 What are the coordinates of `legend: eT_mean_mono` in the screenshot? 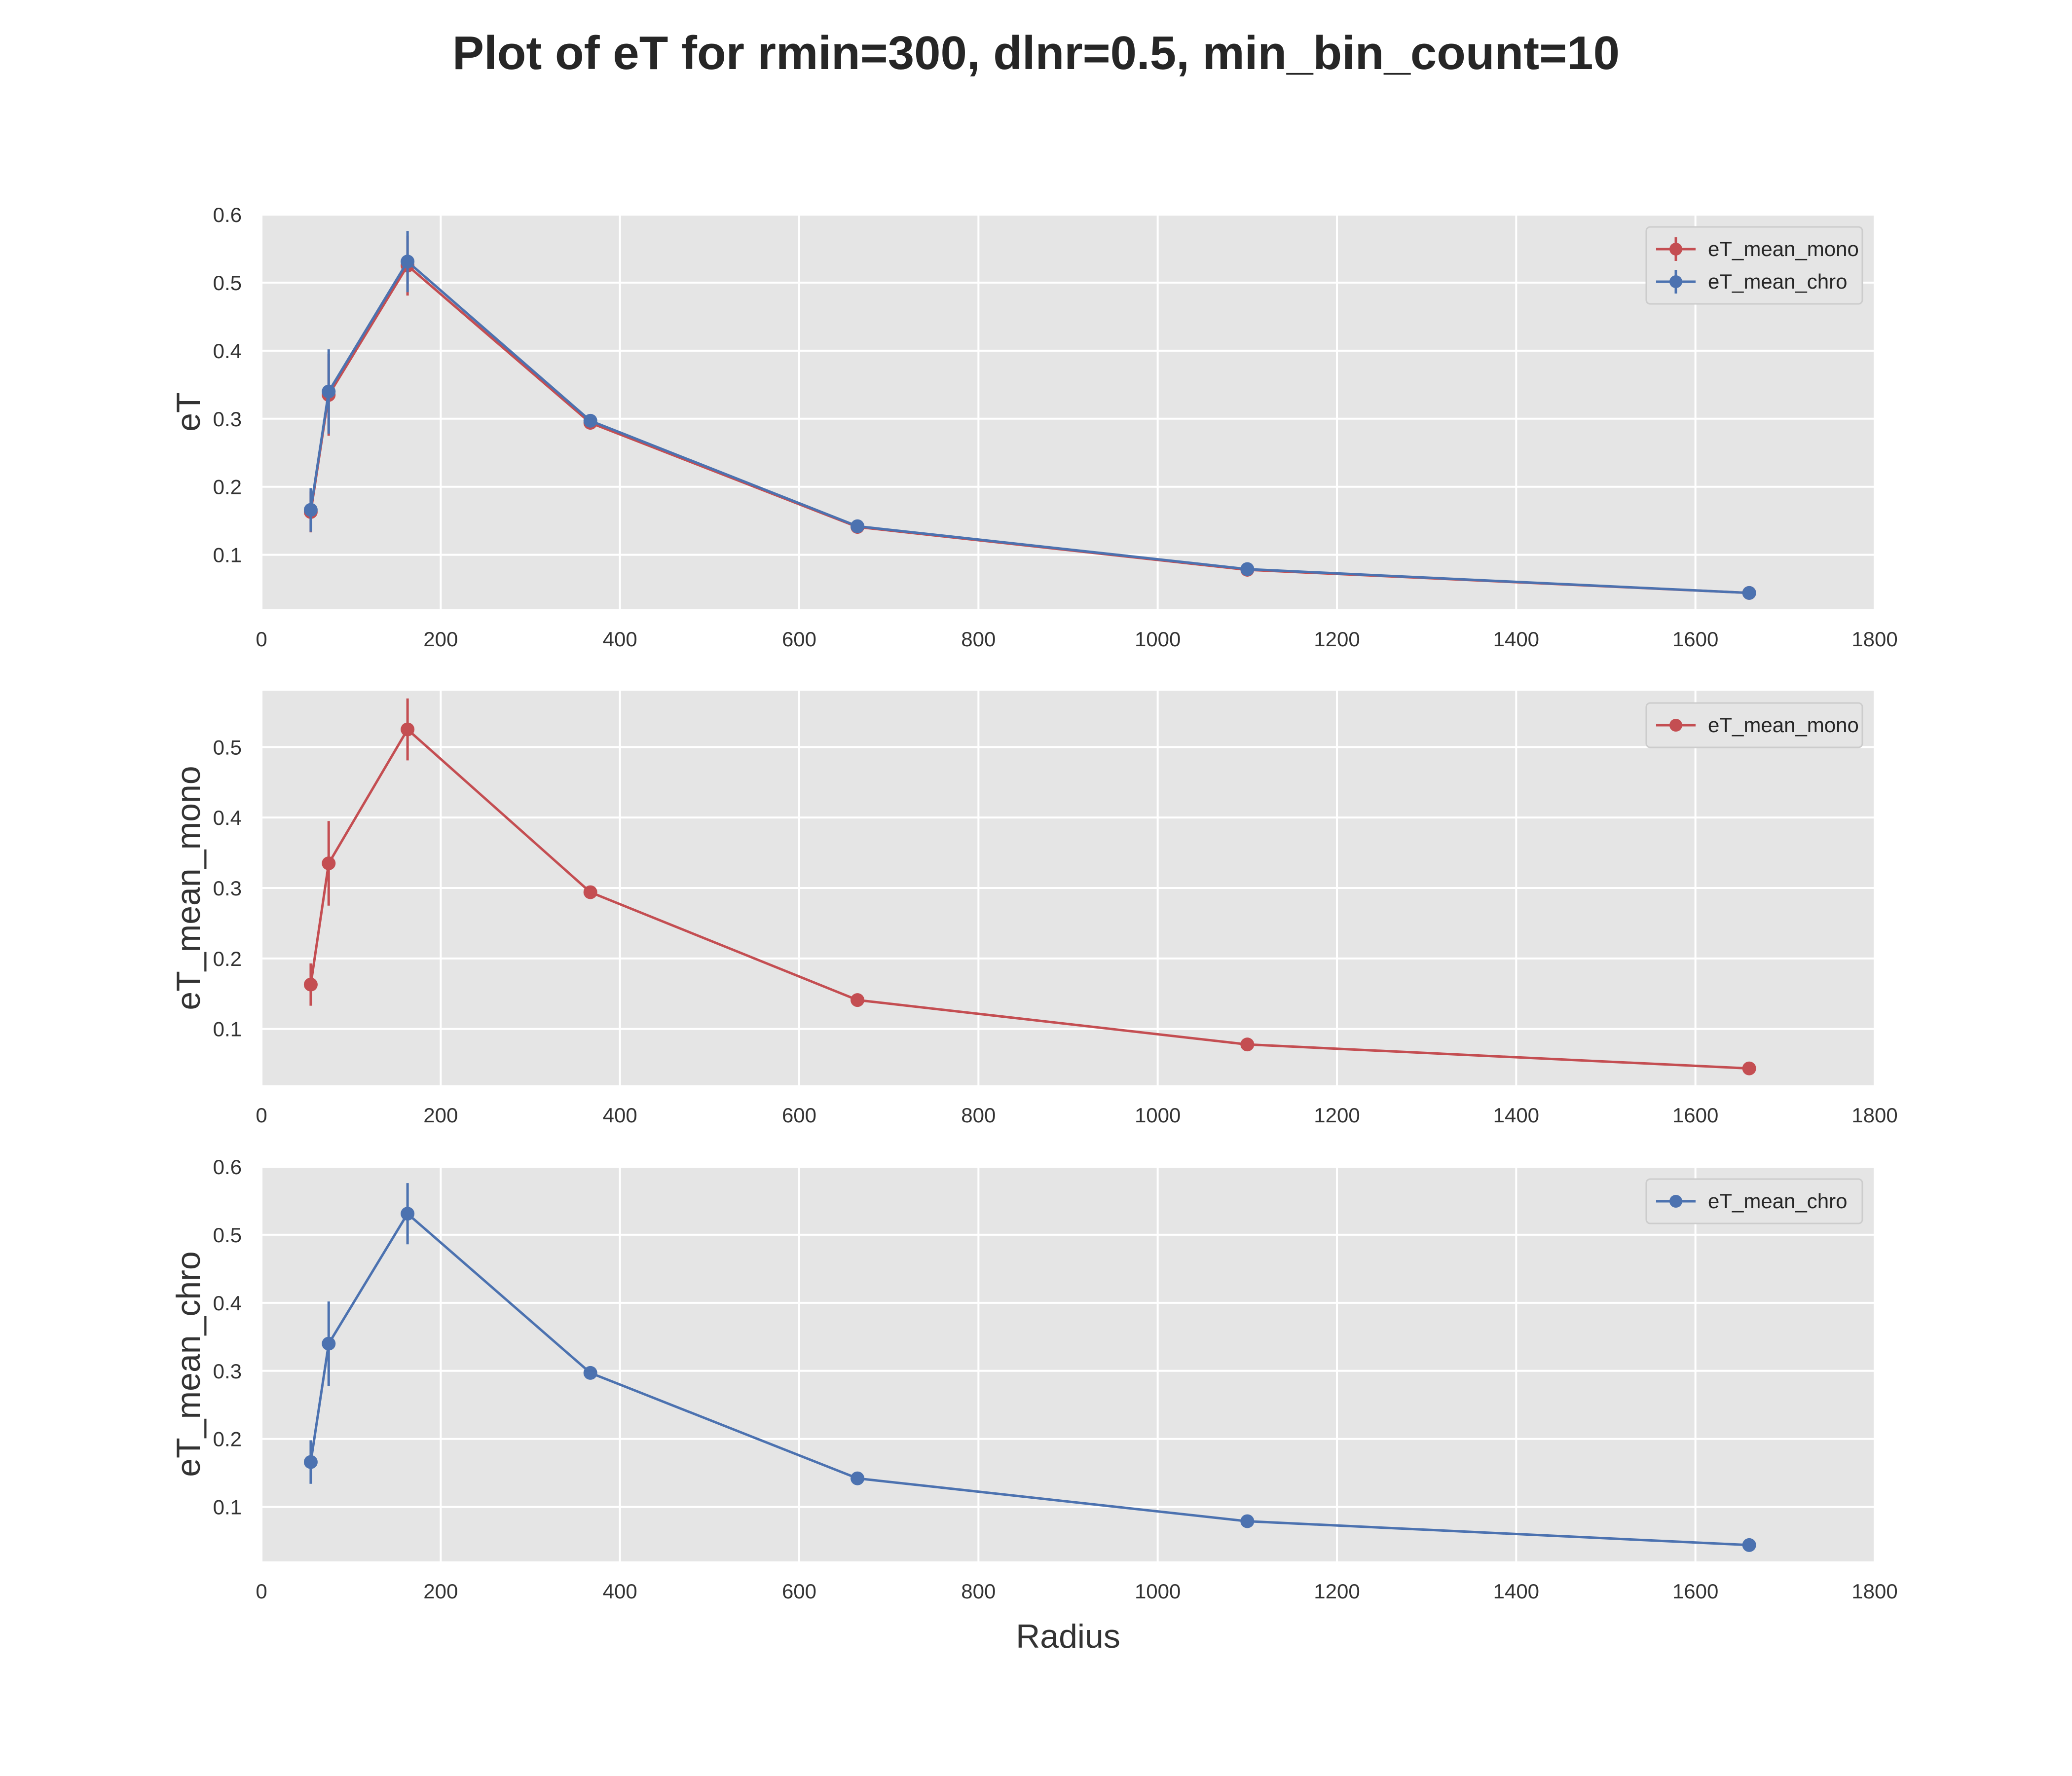 It's located at (1754, 725).